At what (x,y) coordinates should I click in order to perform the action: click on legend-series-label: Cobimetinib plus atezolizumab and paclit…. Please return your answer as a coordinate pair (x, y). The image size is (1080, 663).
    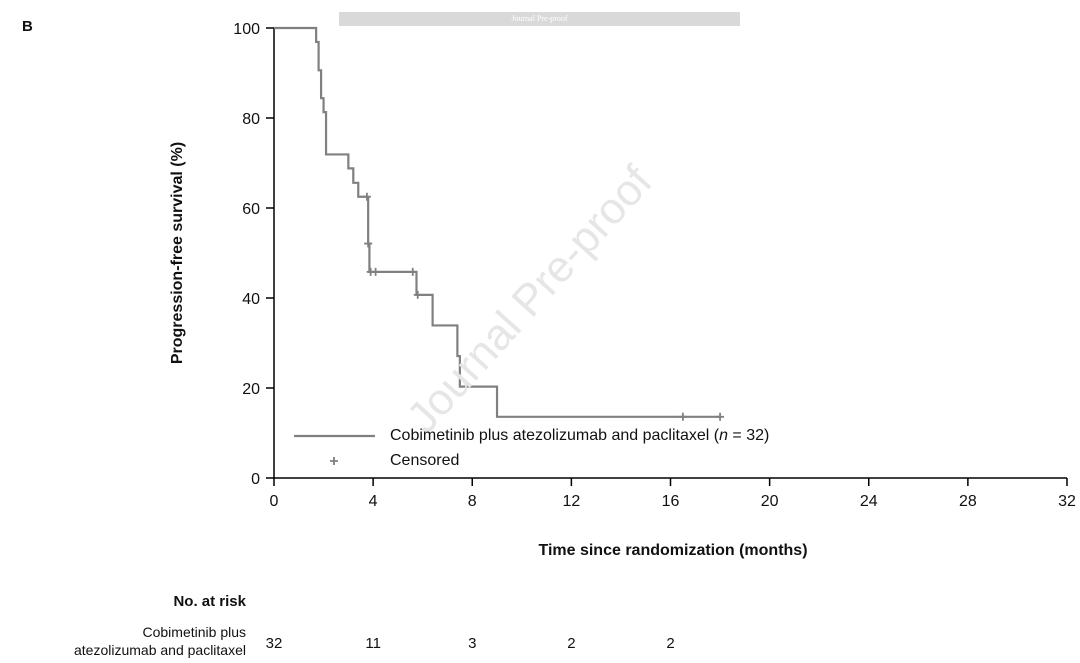
    Looking at the image, I should click on (579, 436).